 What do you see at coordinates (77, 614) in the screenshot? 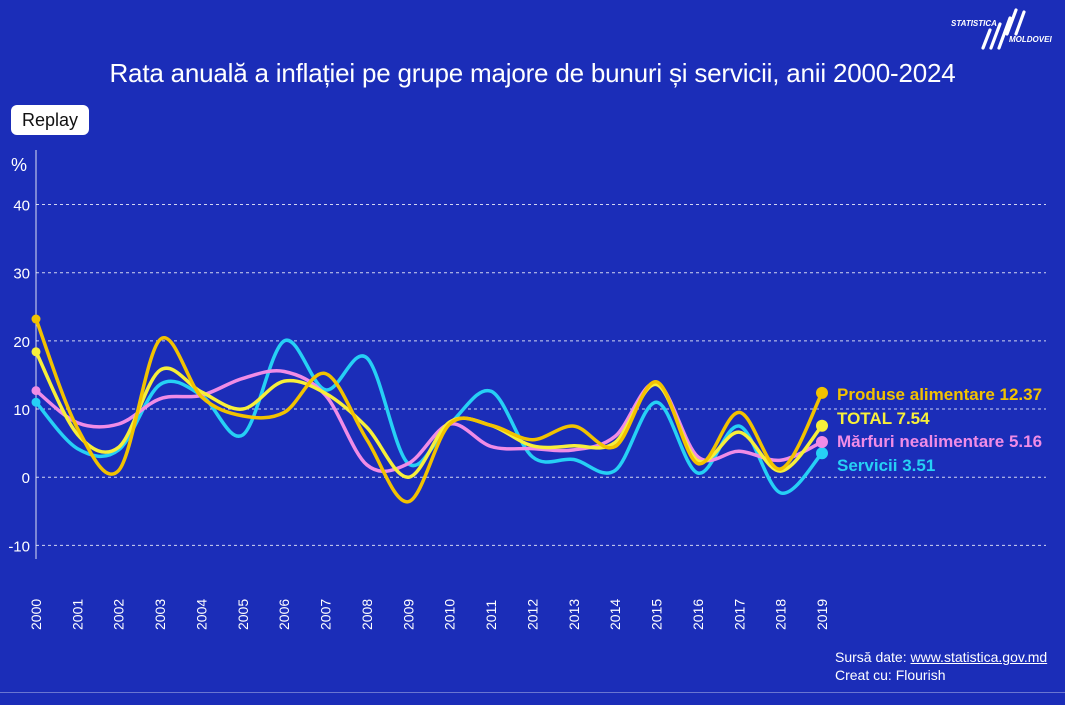
I see `x-tick-label: 2001` at bounding box center [77, 614].